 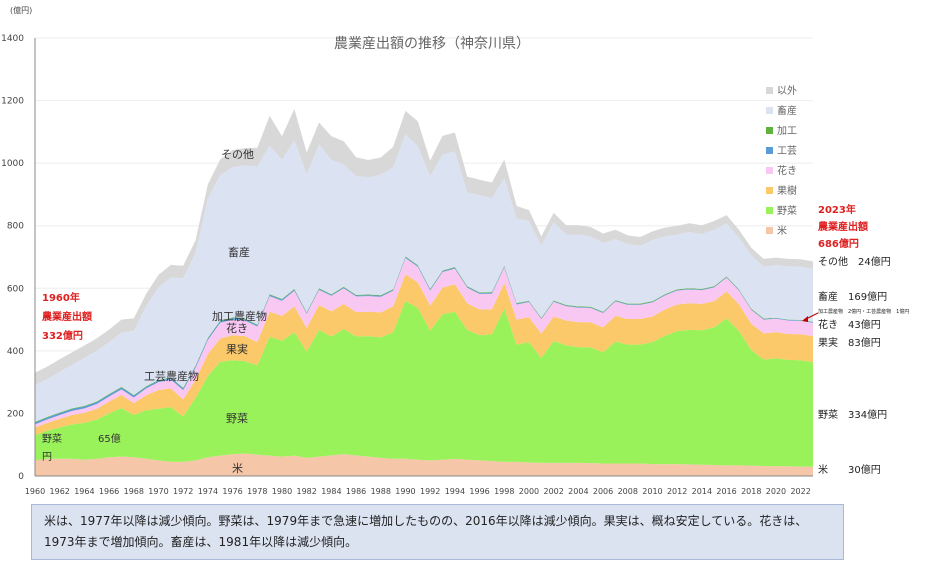 What do you see at coordinates (787, 110) in the screenshot?
I see `legend-label: 畜産` at bounding box center [787, 110].